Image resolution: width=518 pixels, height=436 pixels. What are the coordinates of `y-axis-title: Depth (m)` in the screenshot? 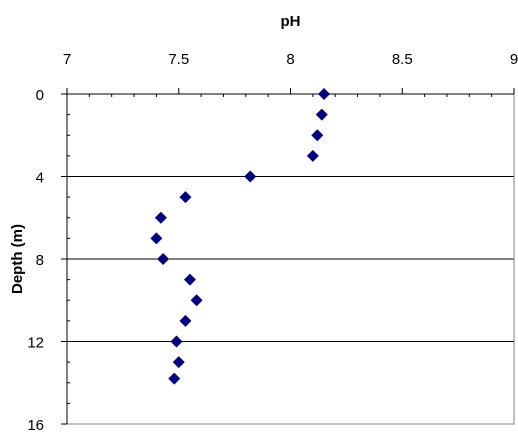 It's located at (17, 259).